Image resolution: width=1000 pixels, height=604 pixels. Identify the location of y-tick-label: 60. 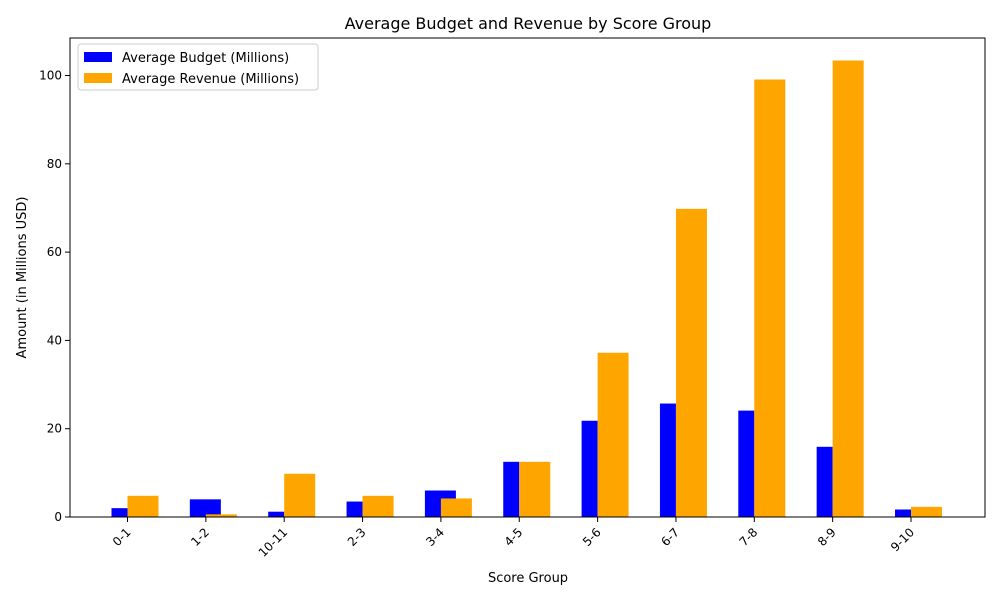
(54, 252).